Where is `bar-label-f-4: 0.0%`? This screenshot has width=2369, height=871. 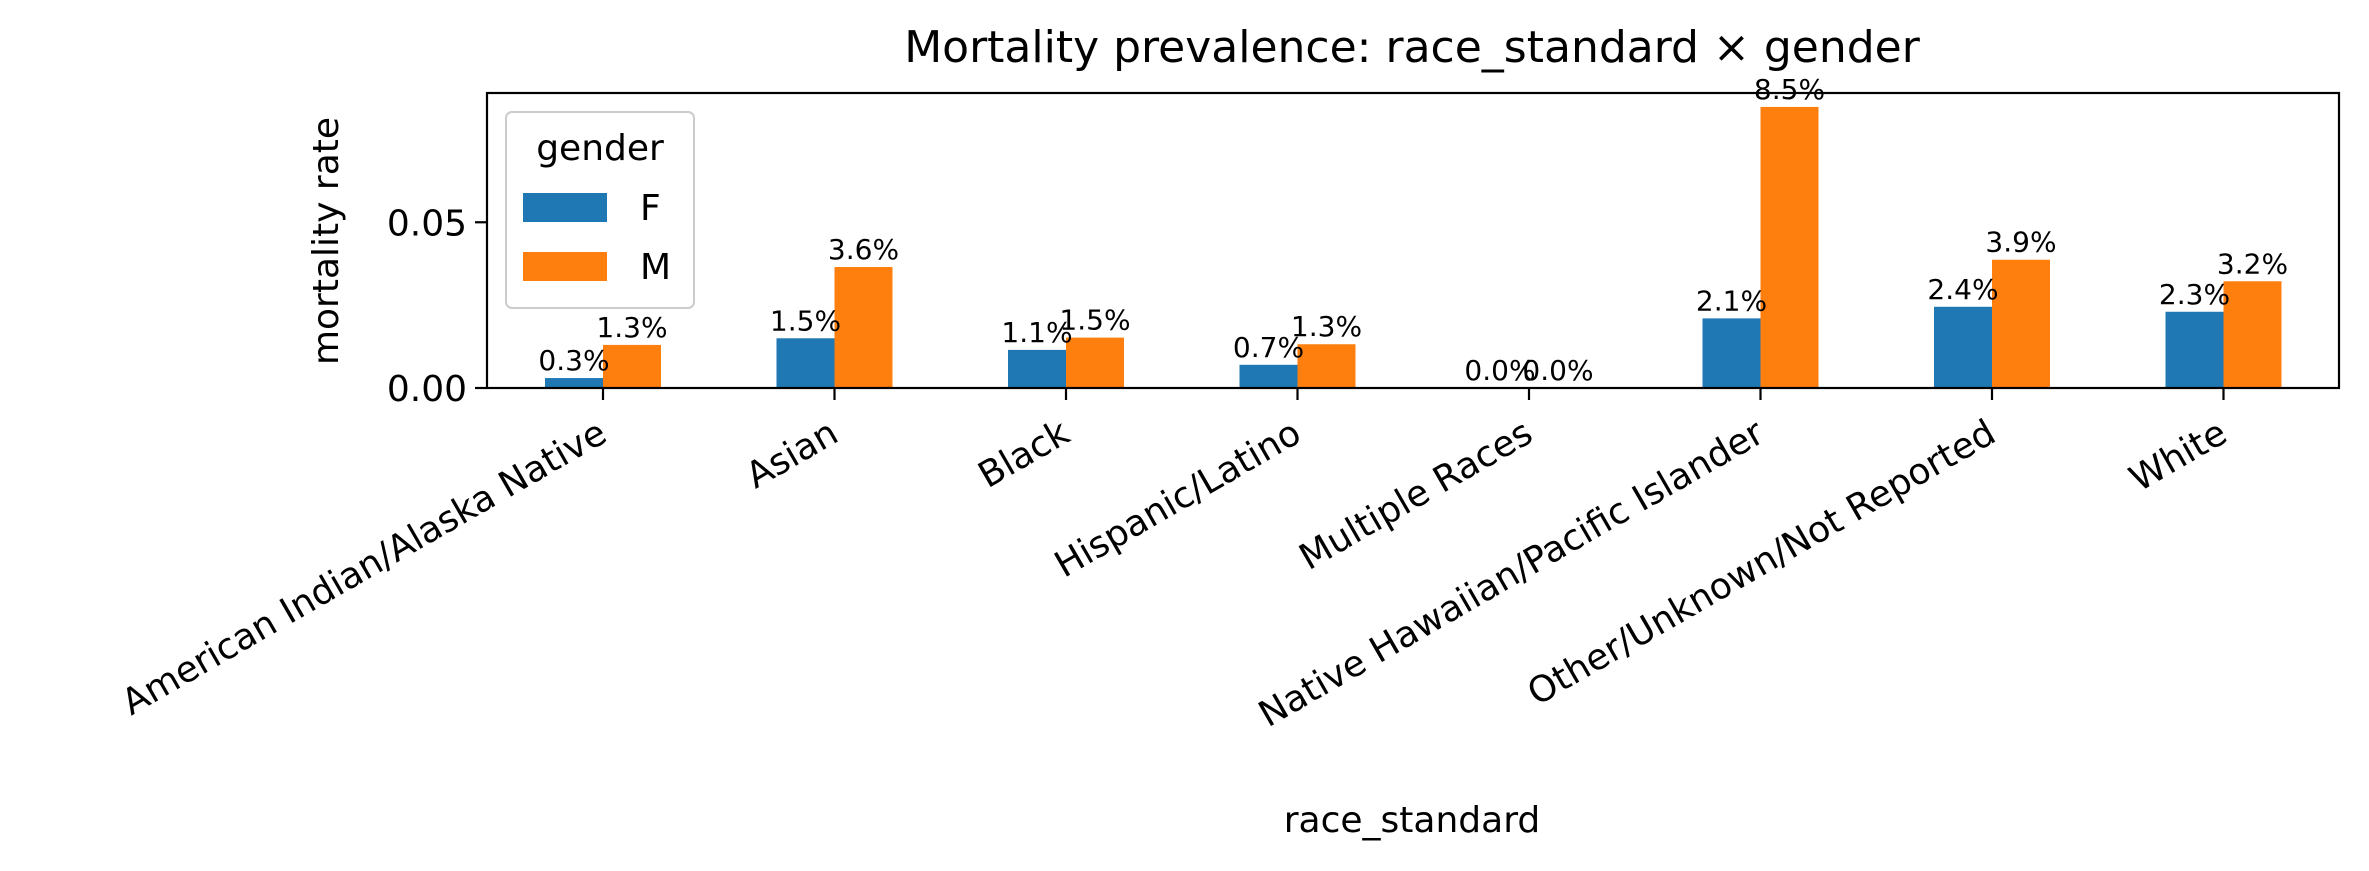
bar-label-f-4: 0.0% is located at coordinates (1499, 370).